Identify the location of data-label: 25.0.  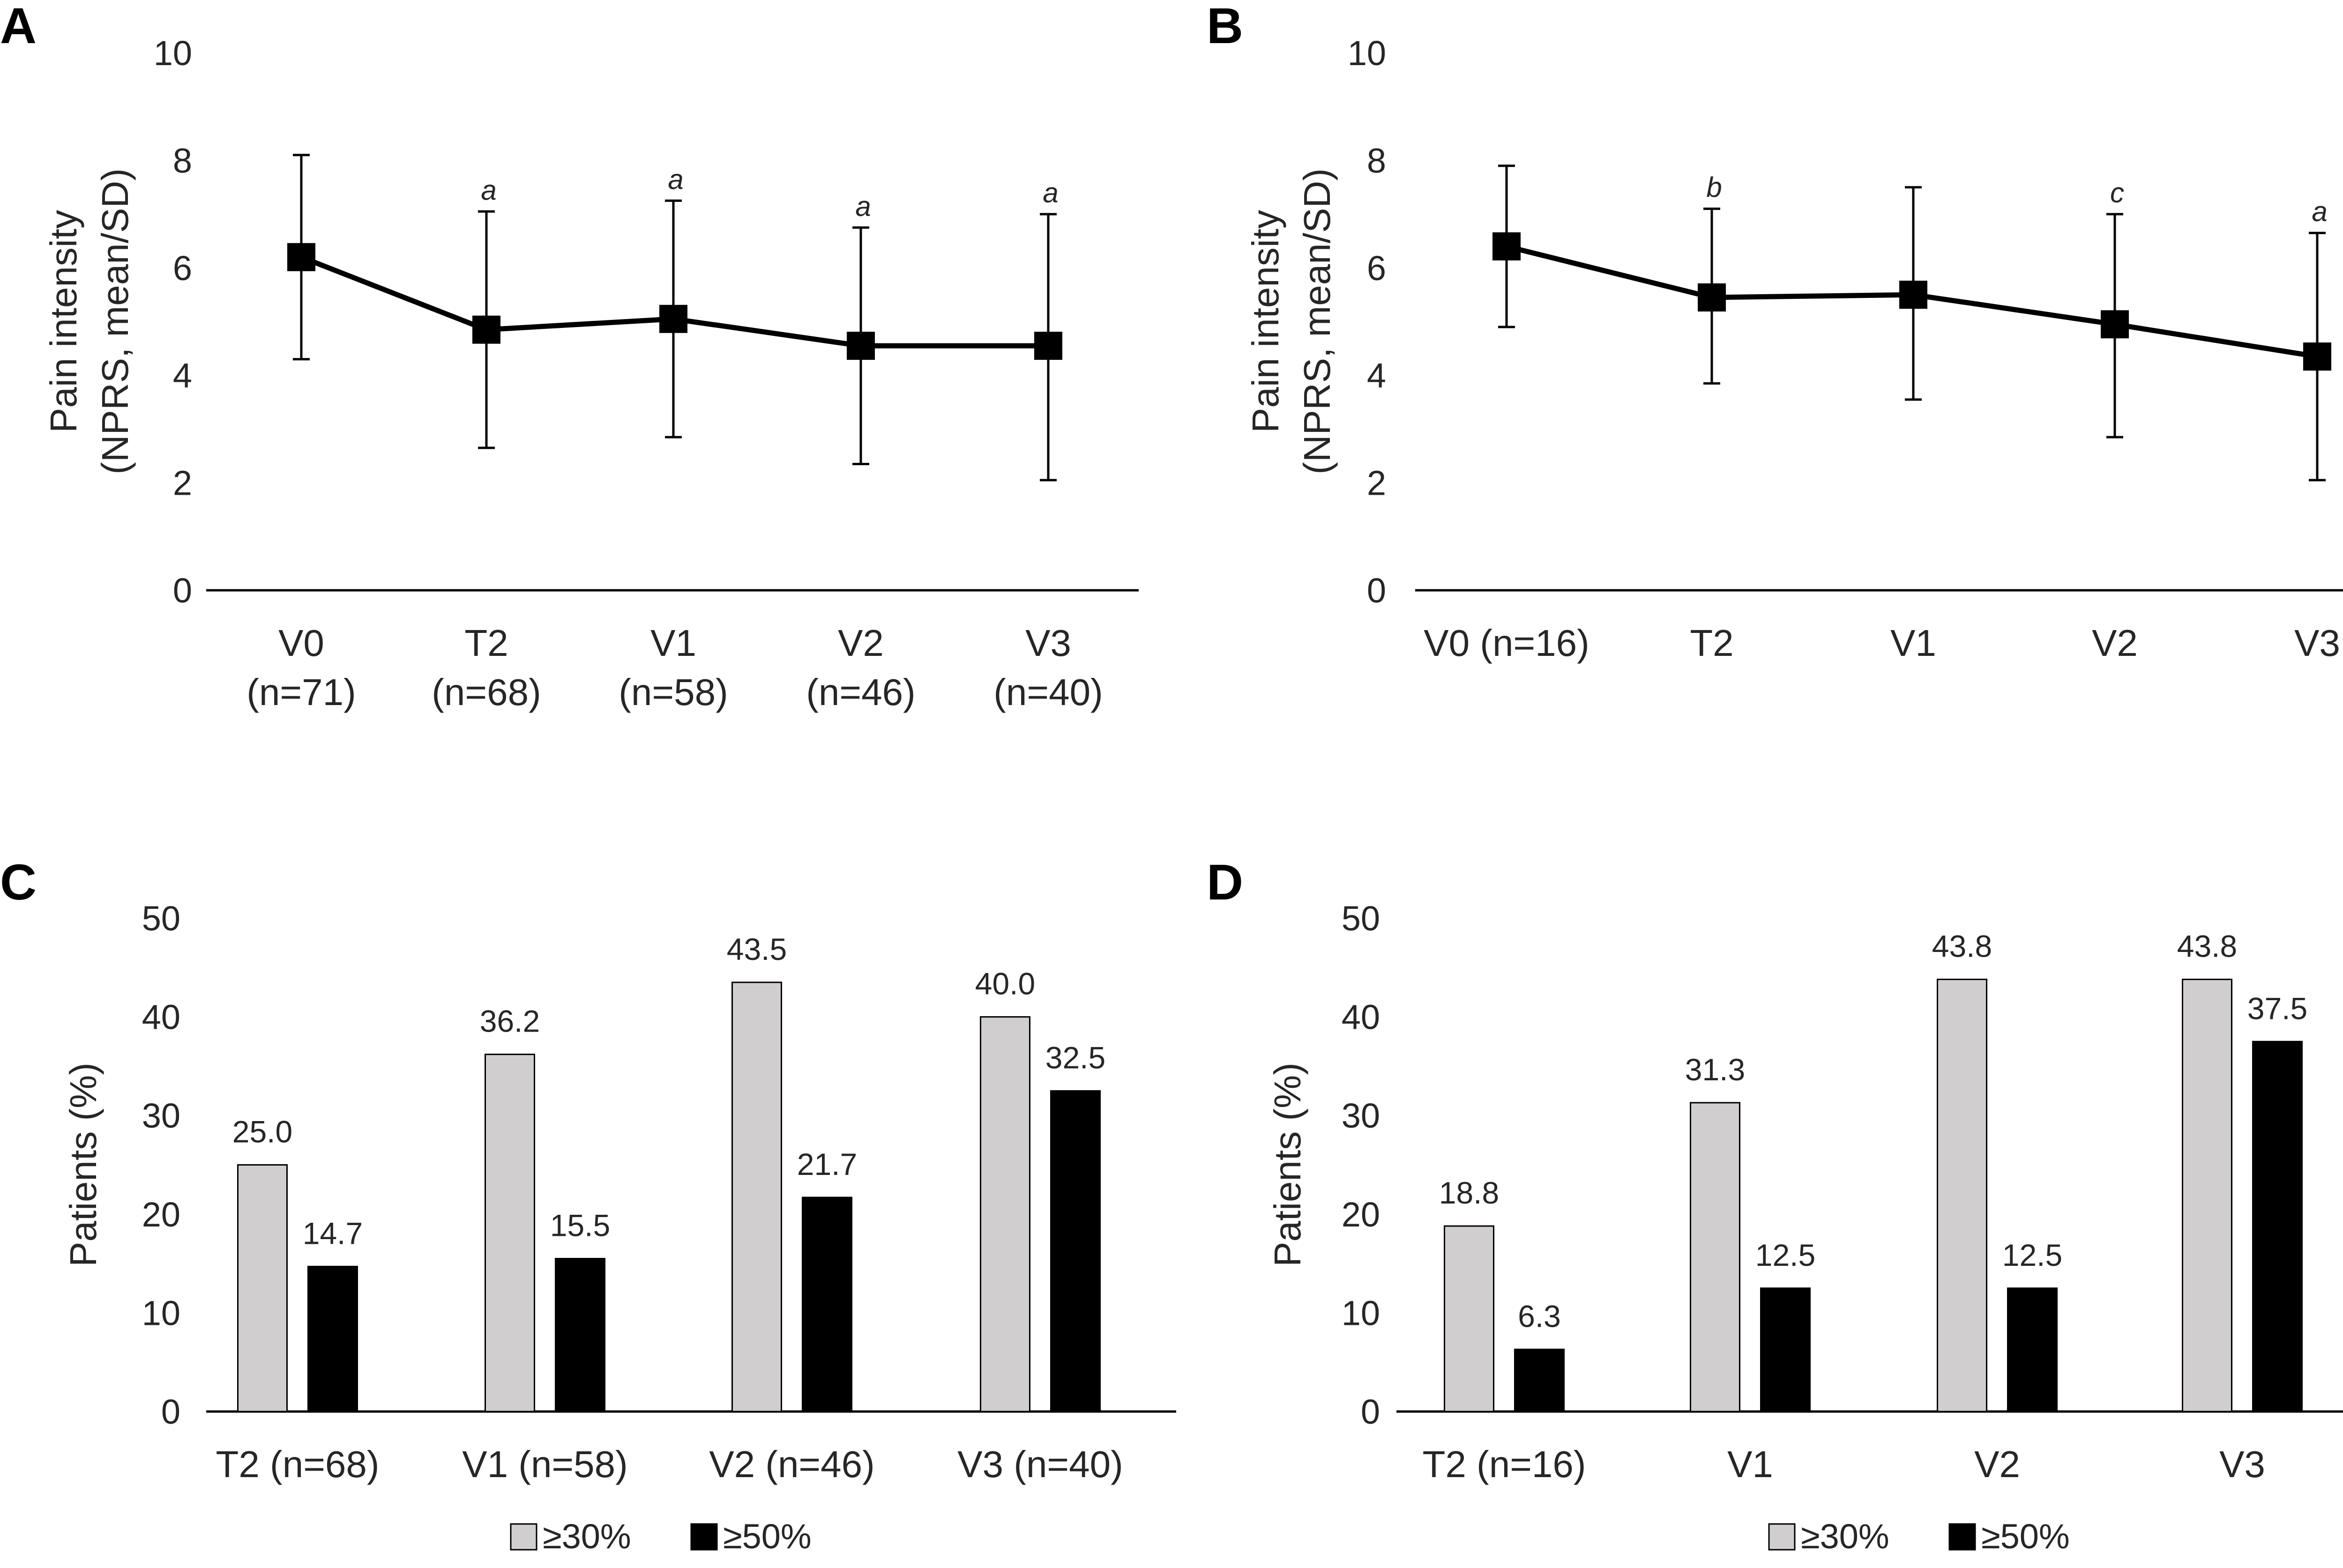
(262, 1132).